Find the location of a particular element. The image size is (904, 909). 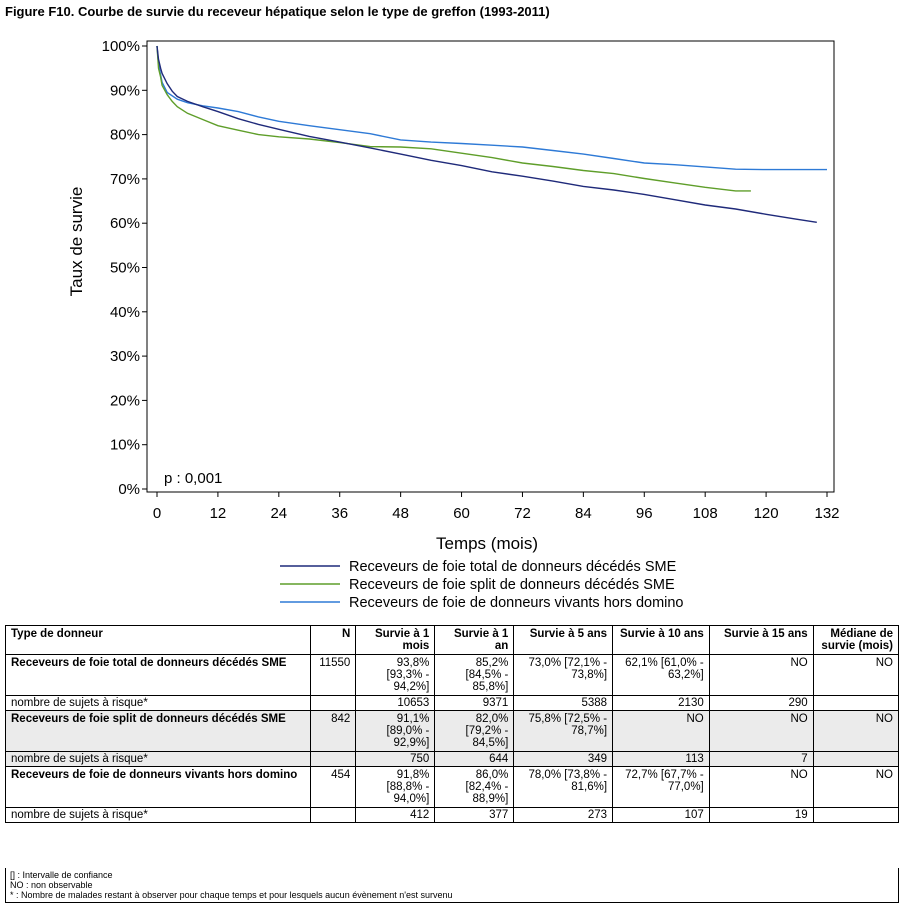

survival-10-years-cell: 62,1% [61,0% - 63,2%] is located at coordinates (661, 675).